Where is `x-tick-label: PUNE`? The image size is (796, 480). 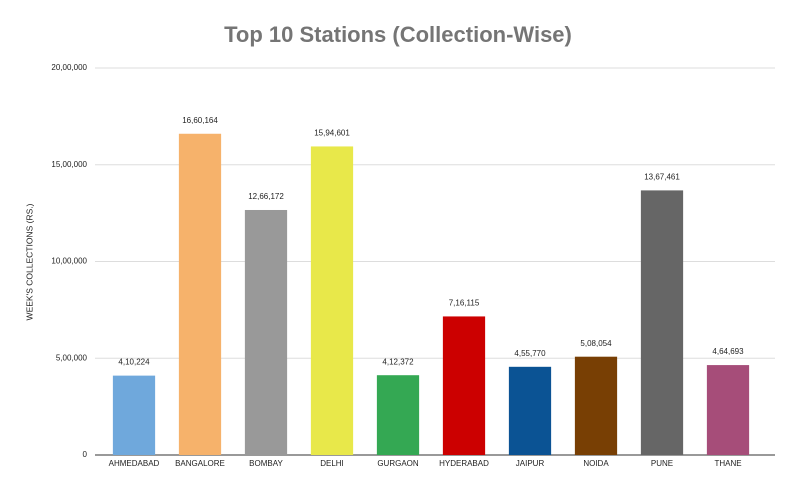
x-tick-label: PUNE is located at coordinates (662, 463).